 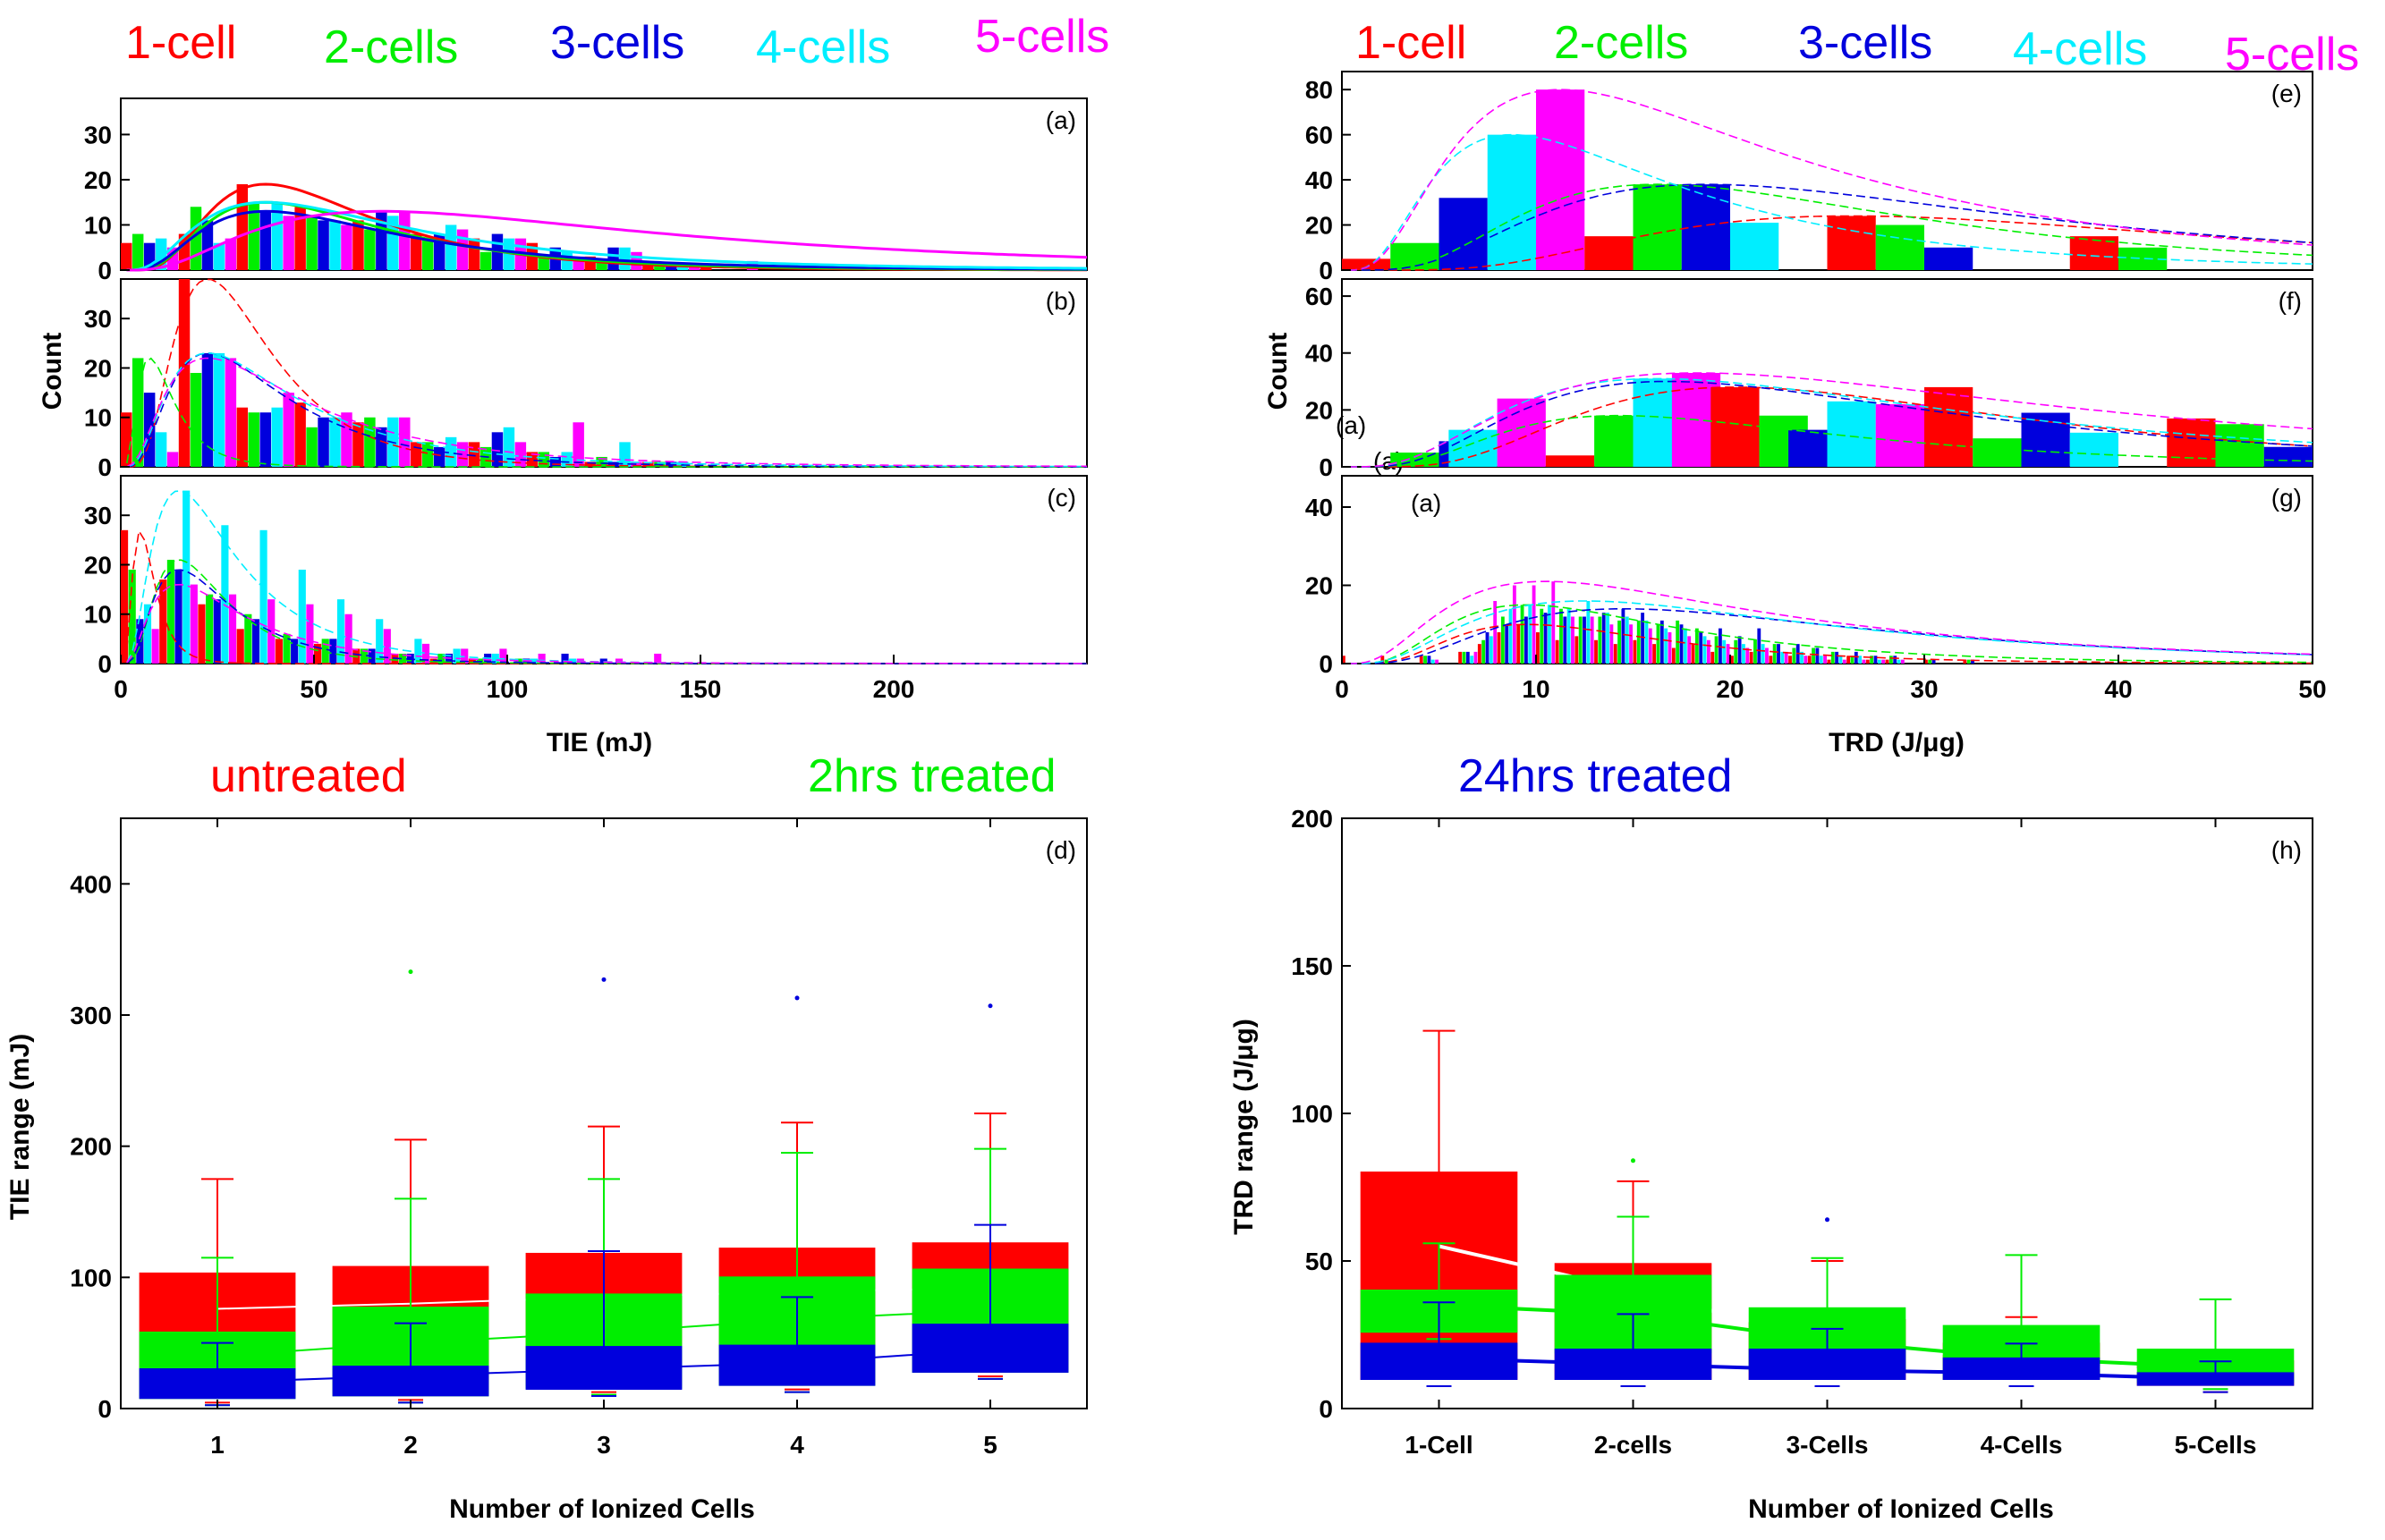 I want to click on x-tick-label: 4-Cells, so click(x=2022, y=1445).